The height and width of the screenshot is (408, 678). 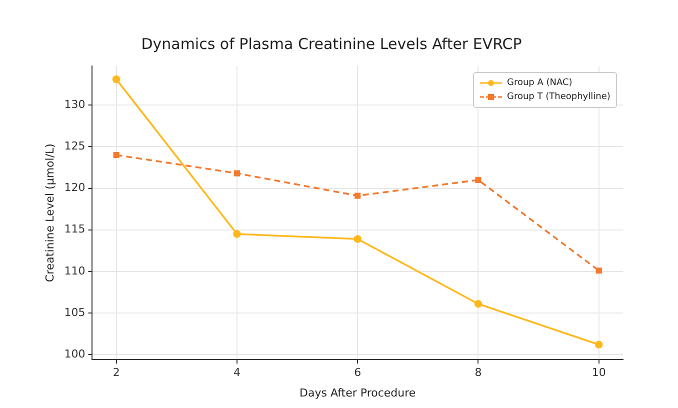 I want to click on y-tick-label: 115, so click(x=75, y=229).